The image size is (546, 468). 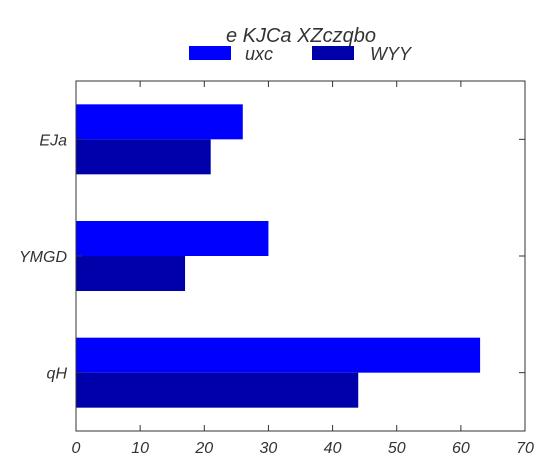 I want to click on chart-title: e KJCa XZczqbo, so click(x=301, y=36).